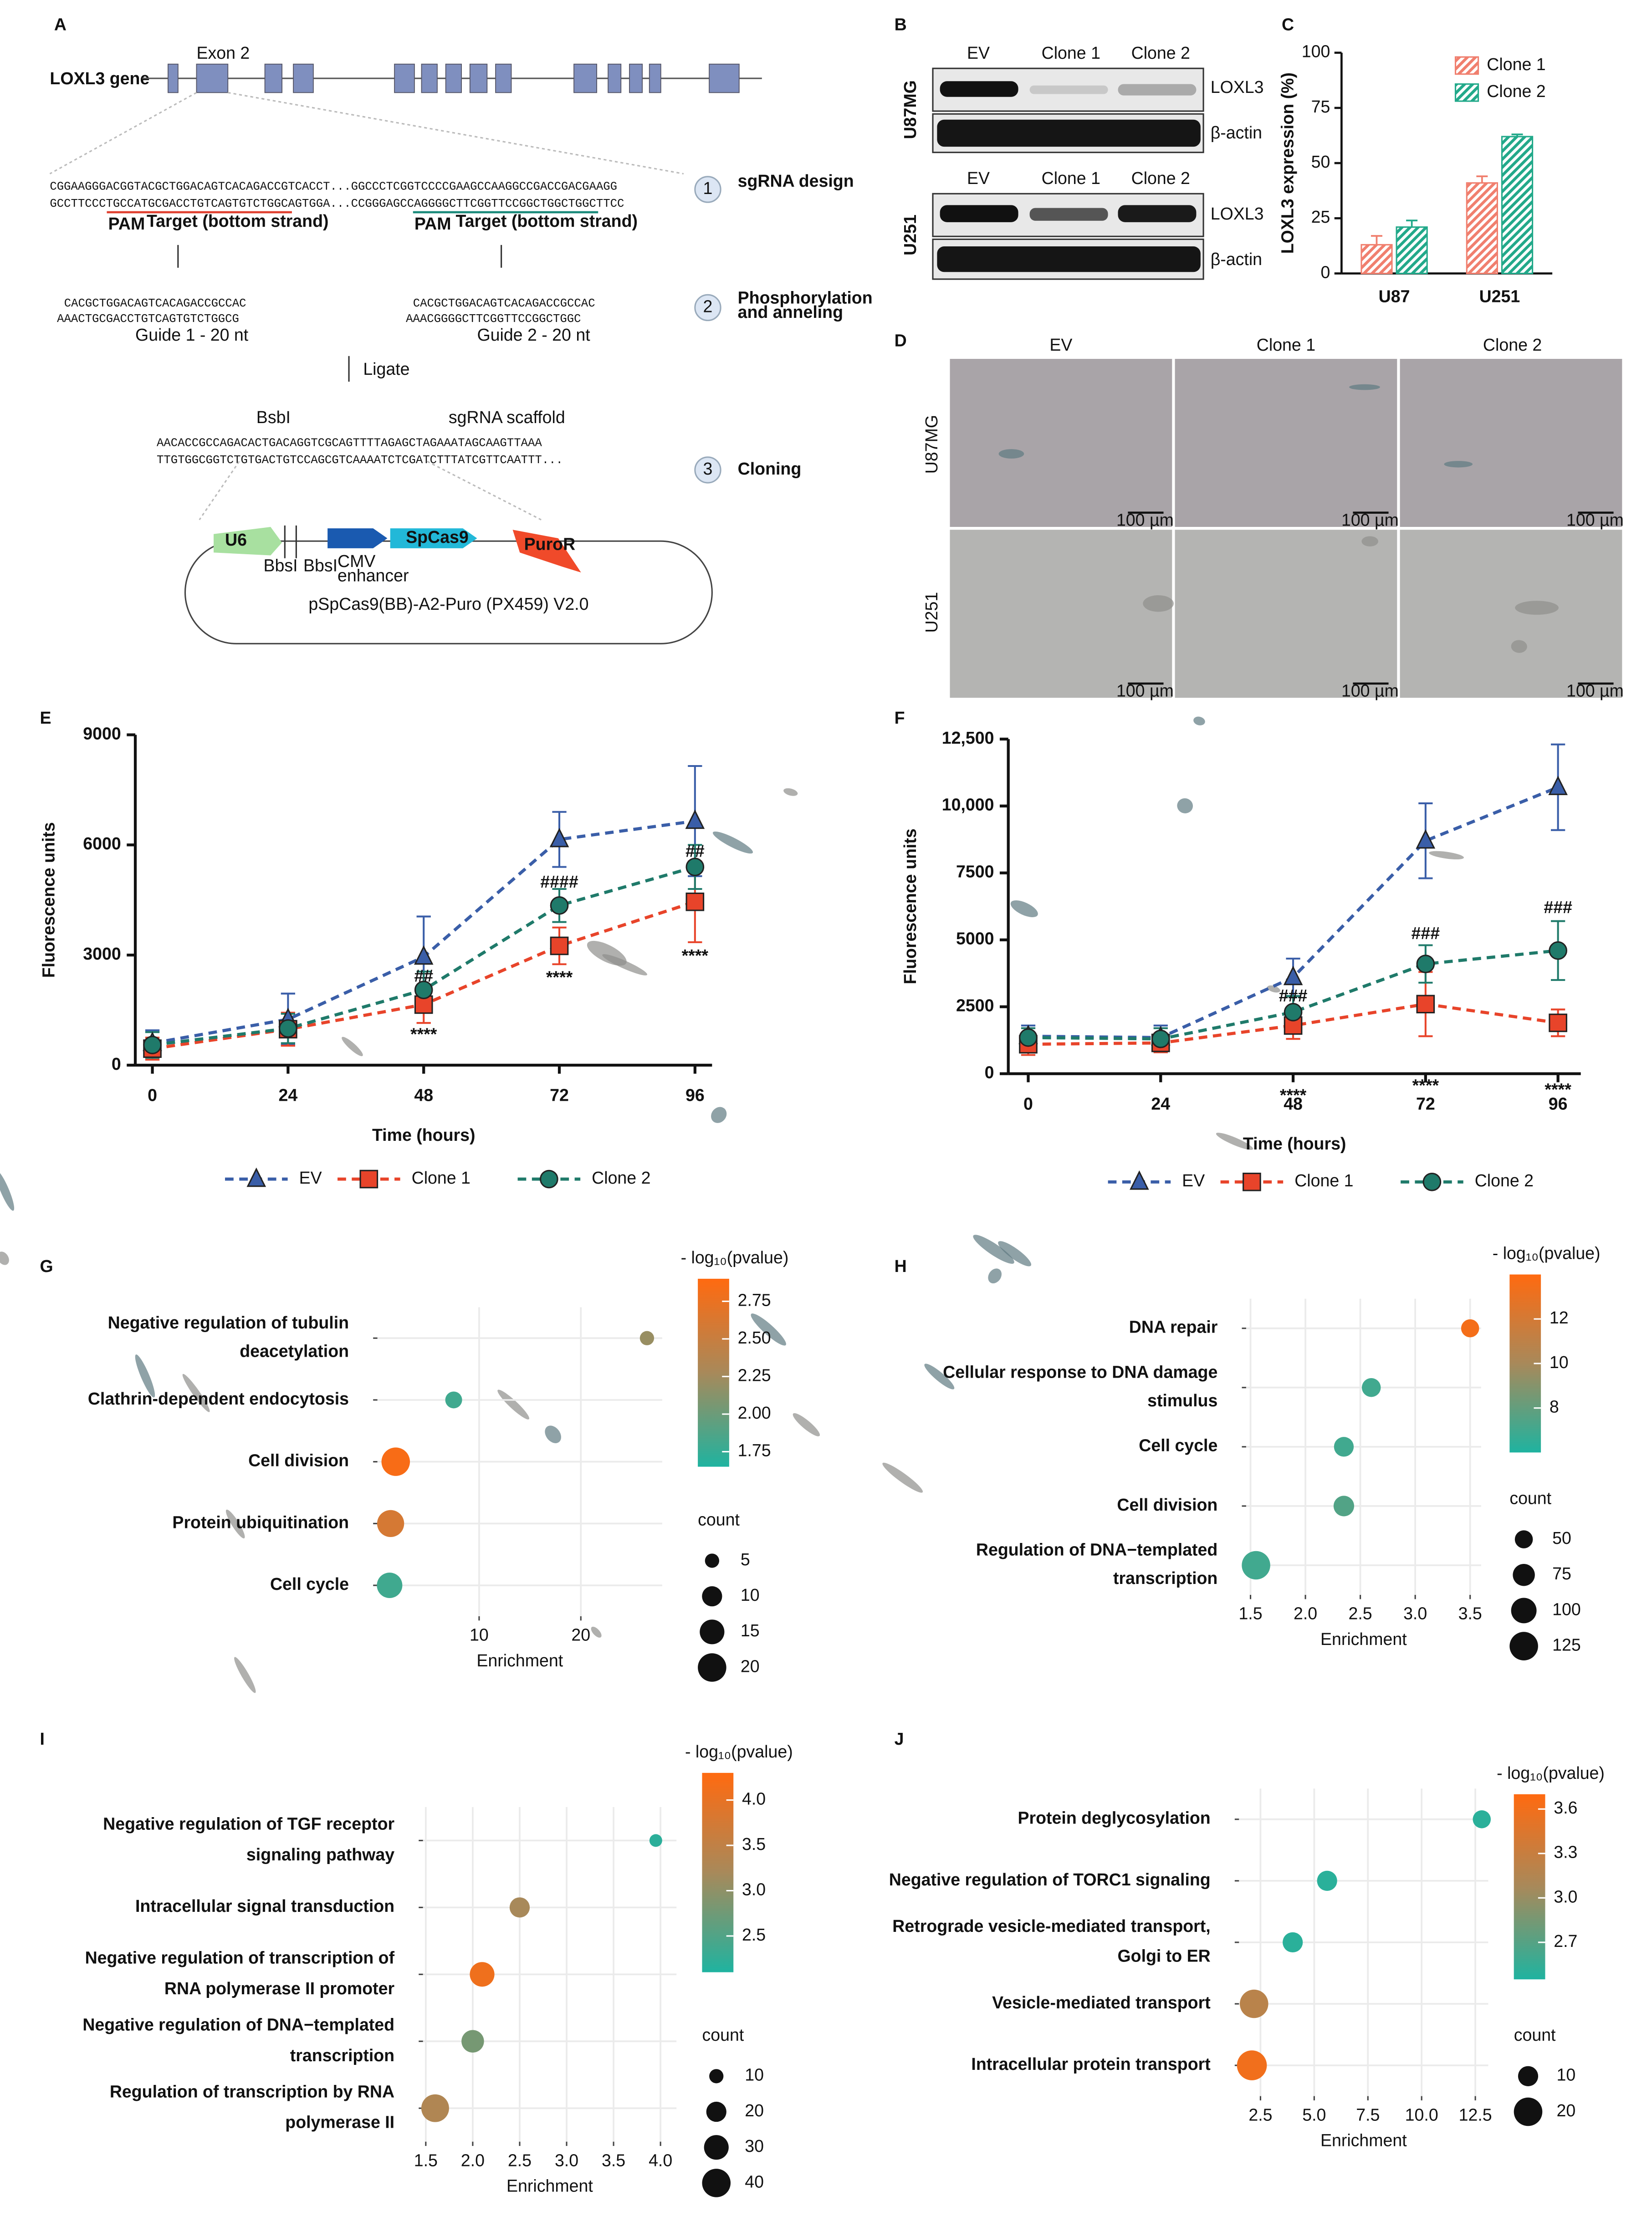 The height and width of the screenshot is (2232, 1652). Describe the element at coordinates (695, 850) in the screenshot. I see `annotation: ##` at that location.